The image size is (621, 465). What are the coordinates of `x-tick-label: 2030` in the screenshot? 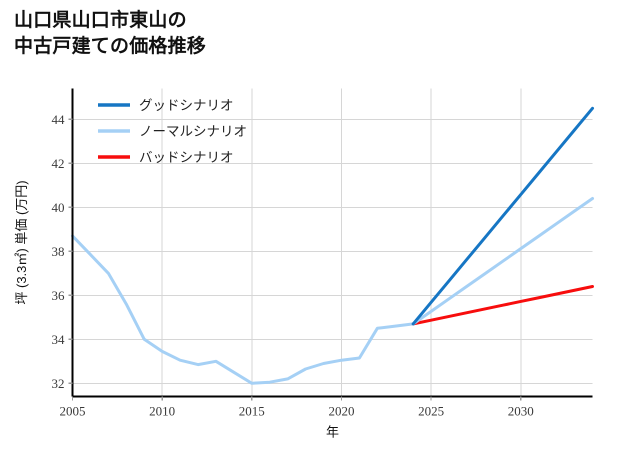 It's located at (521, 411).